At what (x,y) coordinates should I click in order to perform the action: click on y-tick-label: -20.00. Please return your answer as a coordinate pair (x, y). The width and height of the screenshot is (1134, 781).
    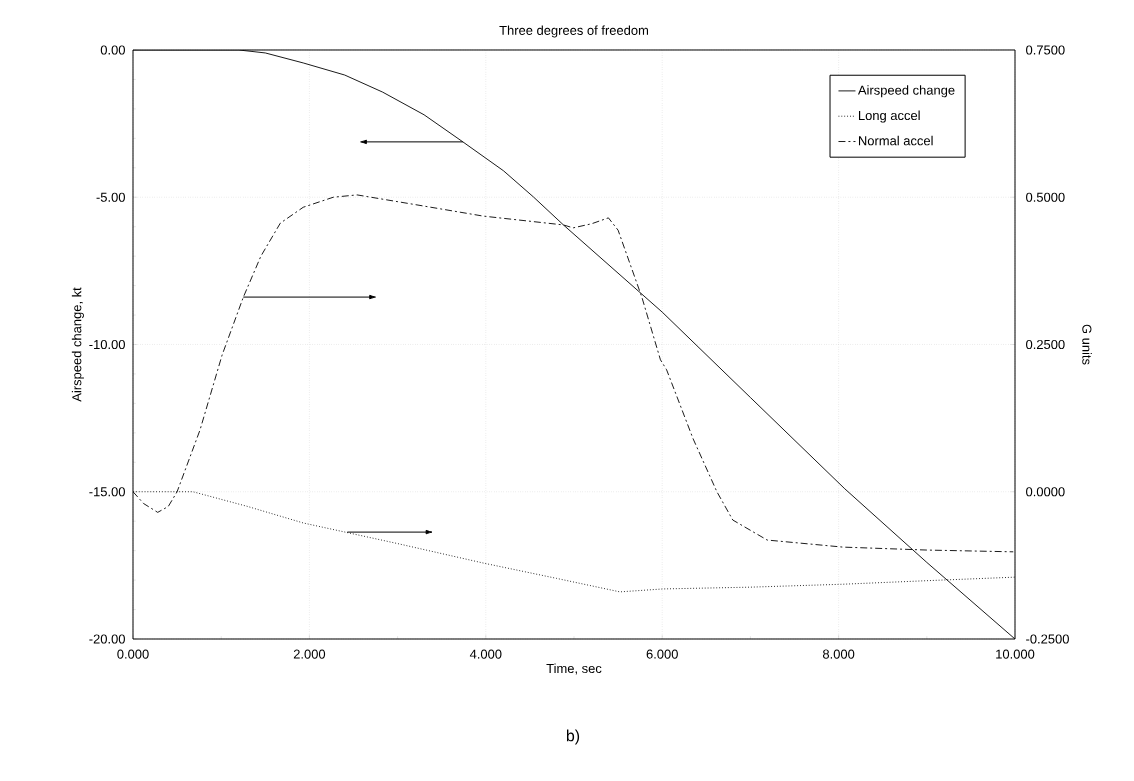
    Looking at the image, I should click on (107, 639).